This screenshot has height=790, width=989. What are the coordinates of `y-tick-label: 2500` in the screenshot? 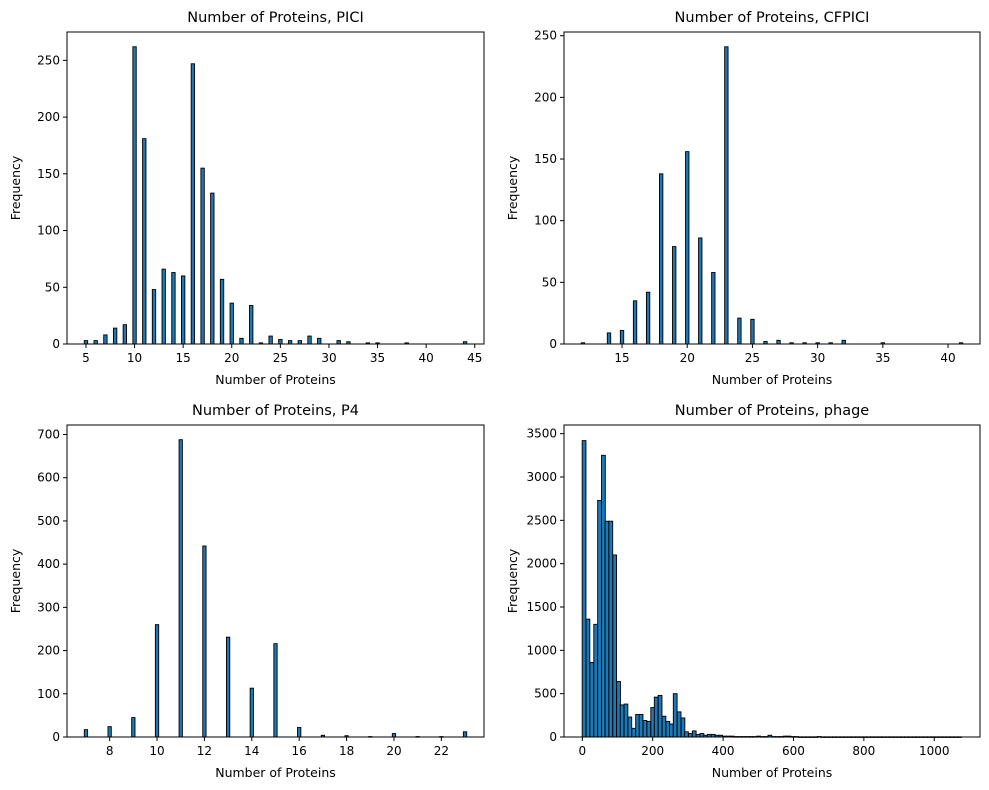 It's located at (541, 520).